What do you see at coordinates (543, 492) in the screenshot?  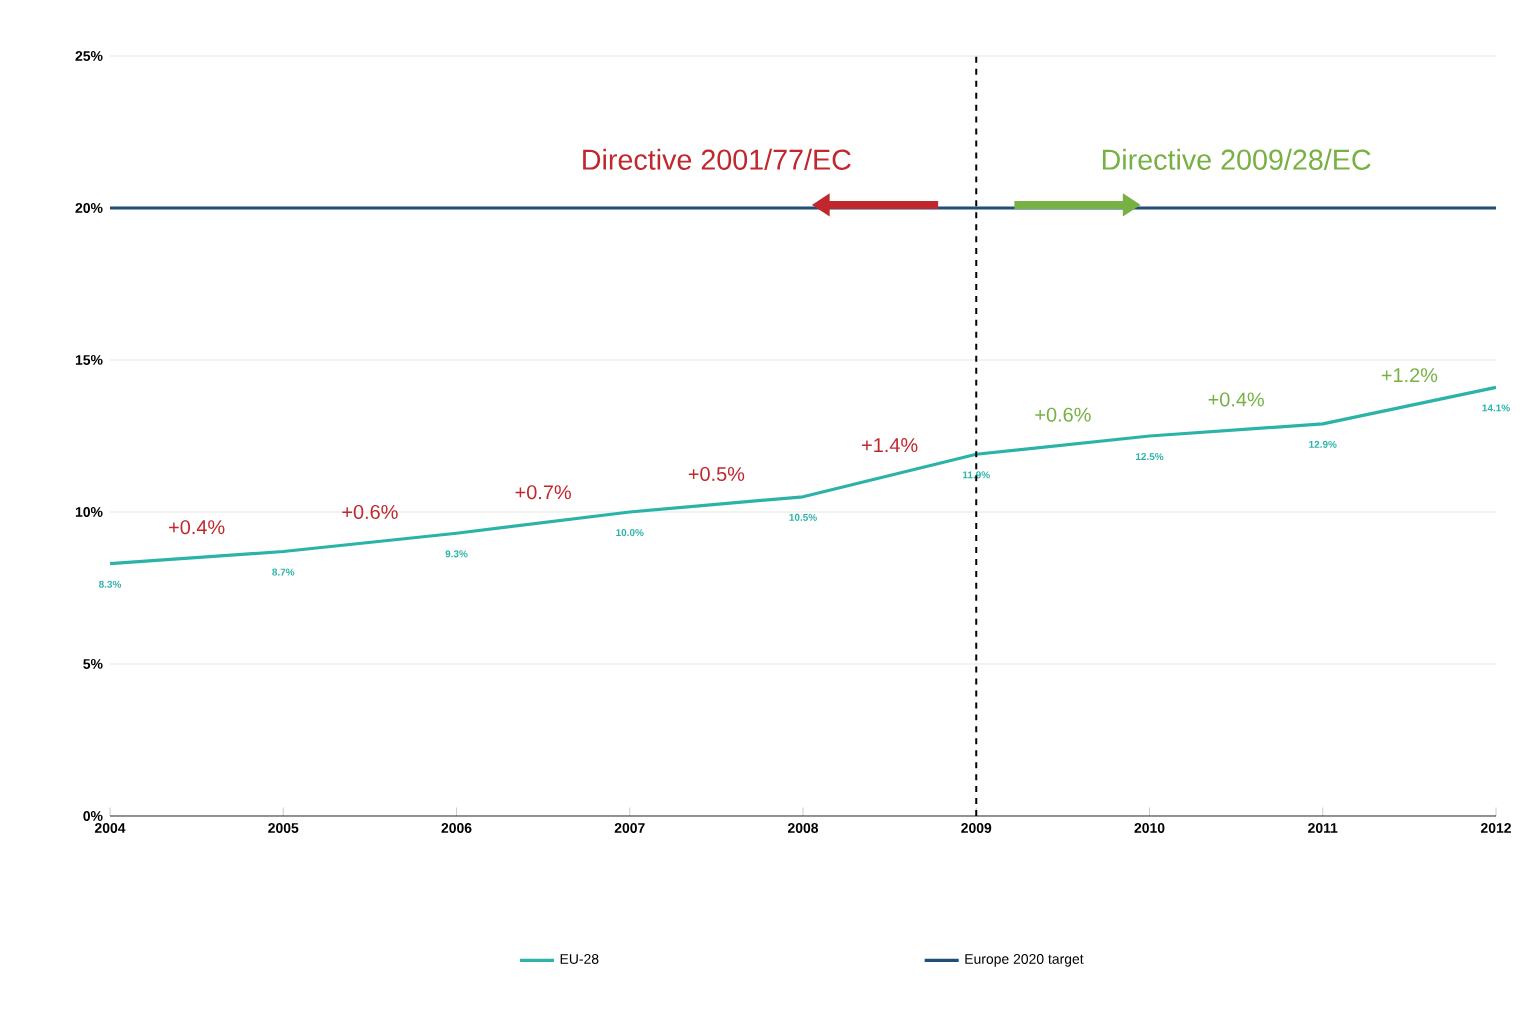 I see `annotation: +0.7%` at bounding box center [543, 492].